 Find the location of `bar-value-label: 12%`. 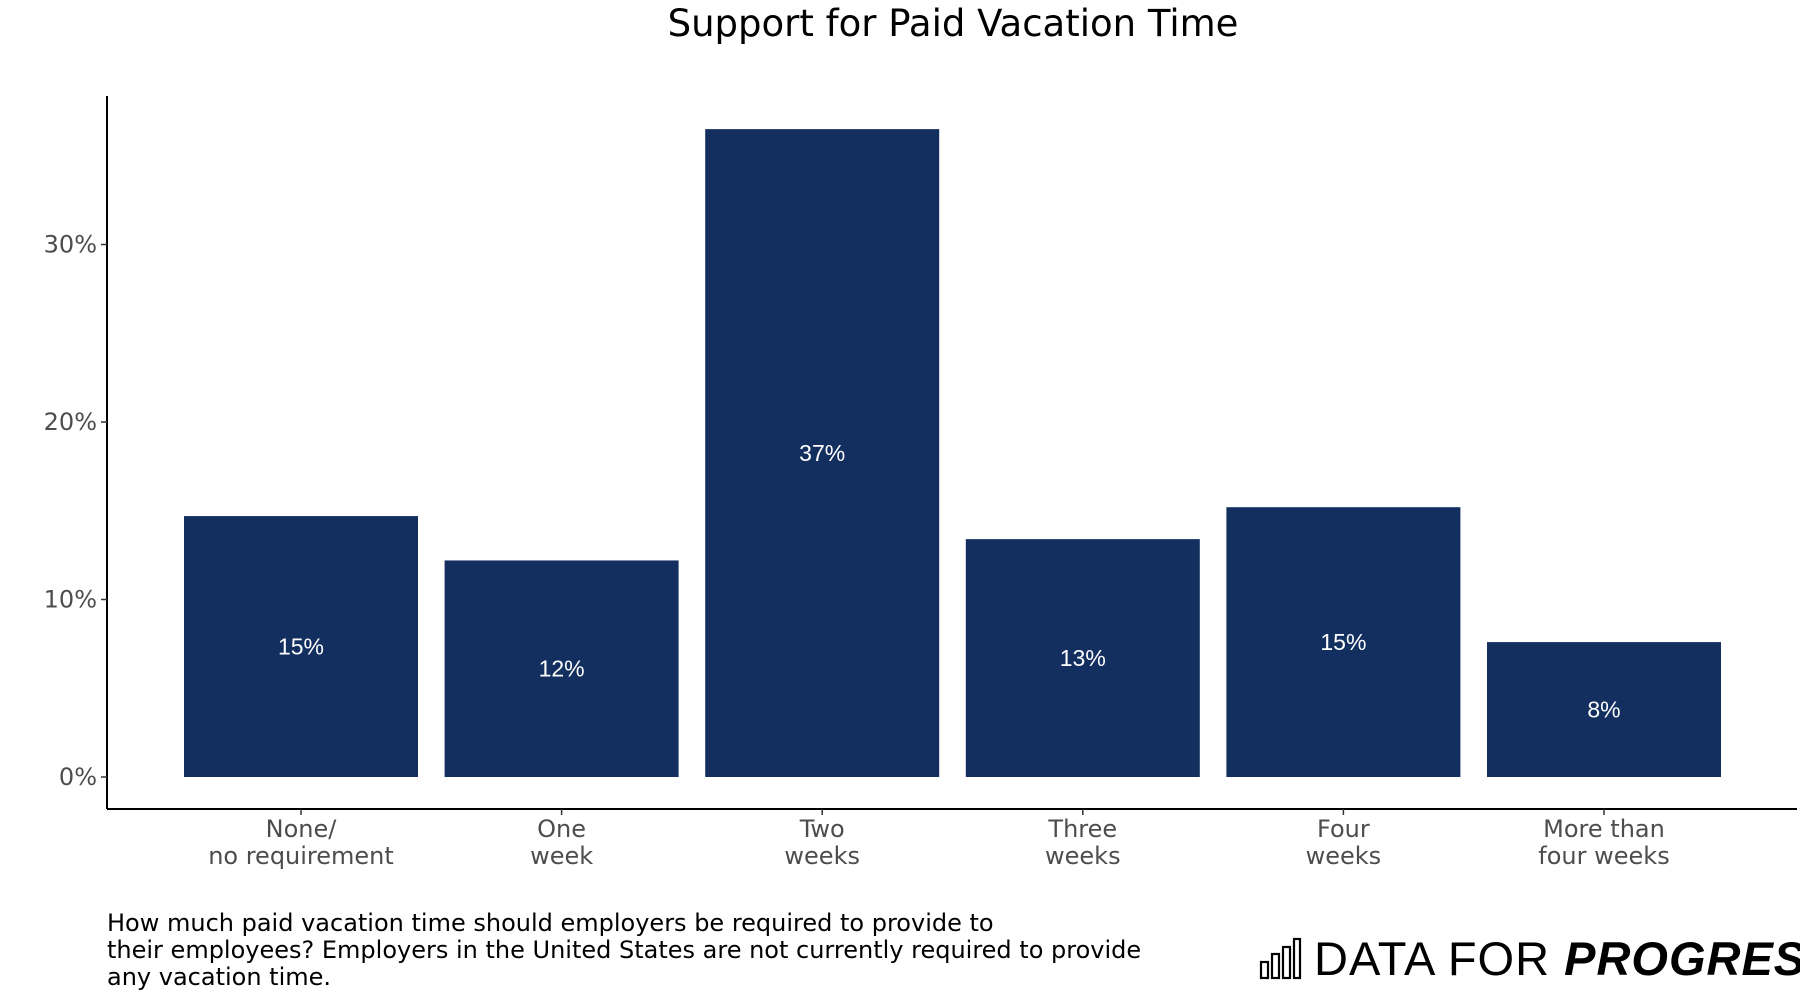

bar-value-label: 12% is located at coordinates (562, 669).